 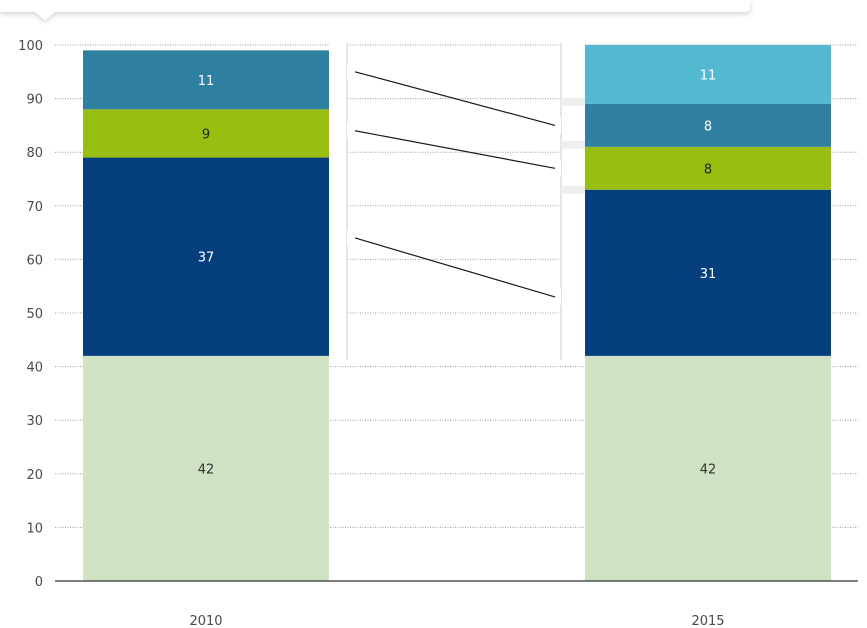 I want to click on y-tick-label: 0, so click(x=39, y=582).